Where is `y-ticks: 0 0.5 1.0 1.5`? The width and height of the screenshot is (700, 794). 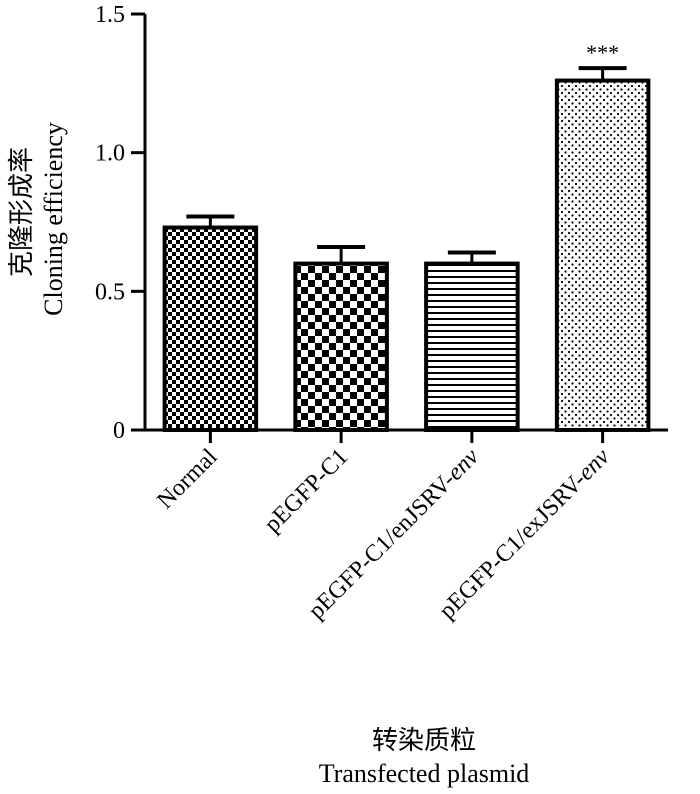
y-ticks: 0 0.5 1.0 1.5 is located at coordinates (120, 223).